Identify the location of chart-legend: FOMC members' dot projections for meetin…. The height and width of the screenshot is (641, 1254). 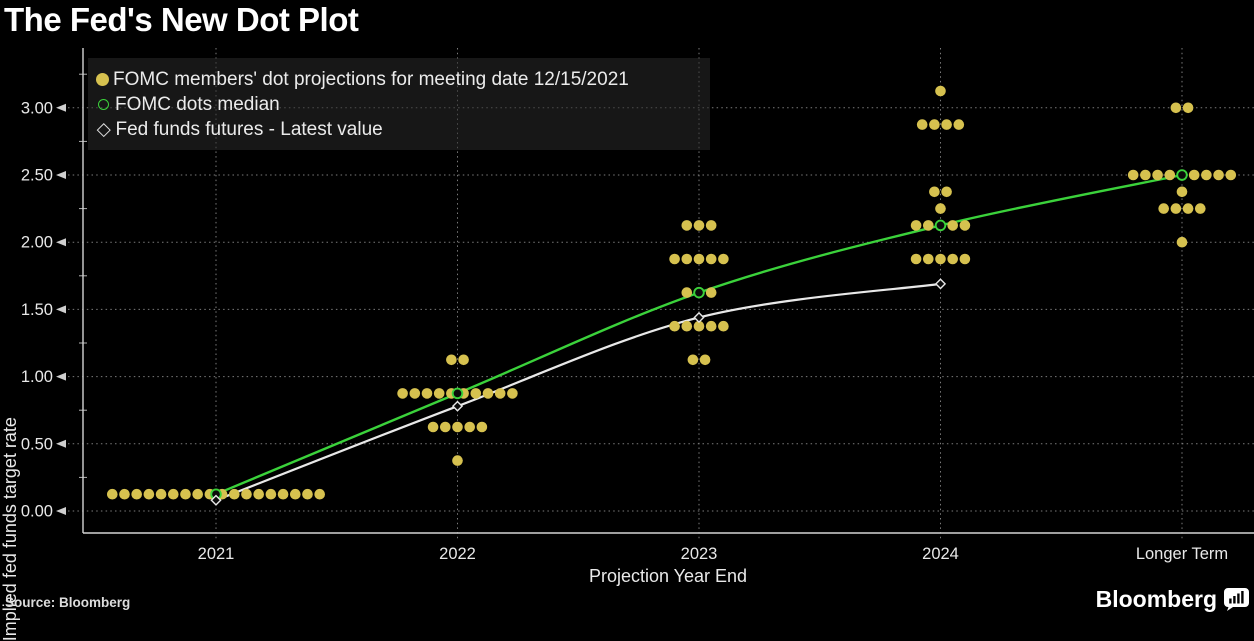
(399, 104).